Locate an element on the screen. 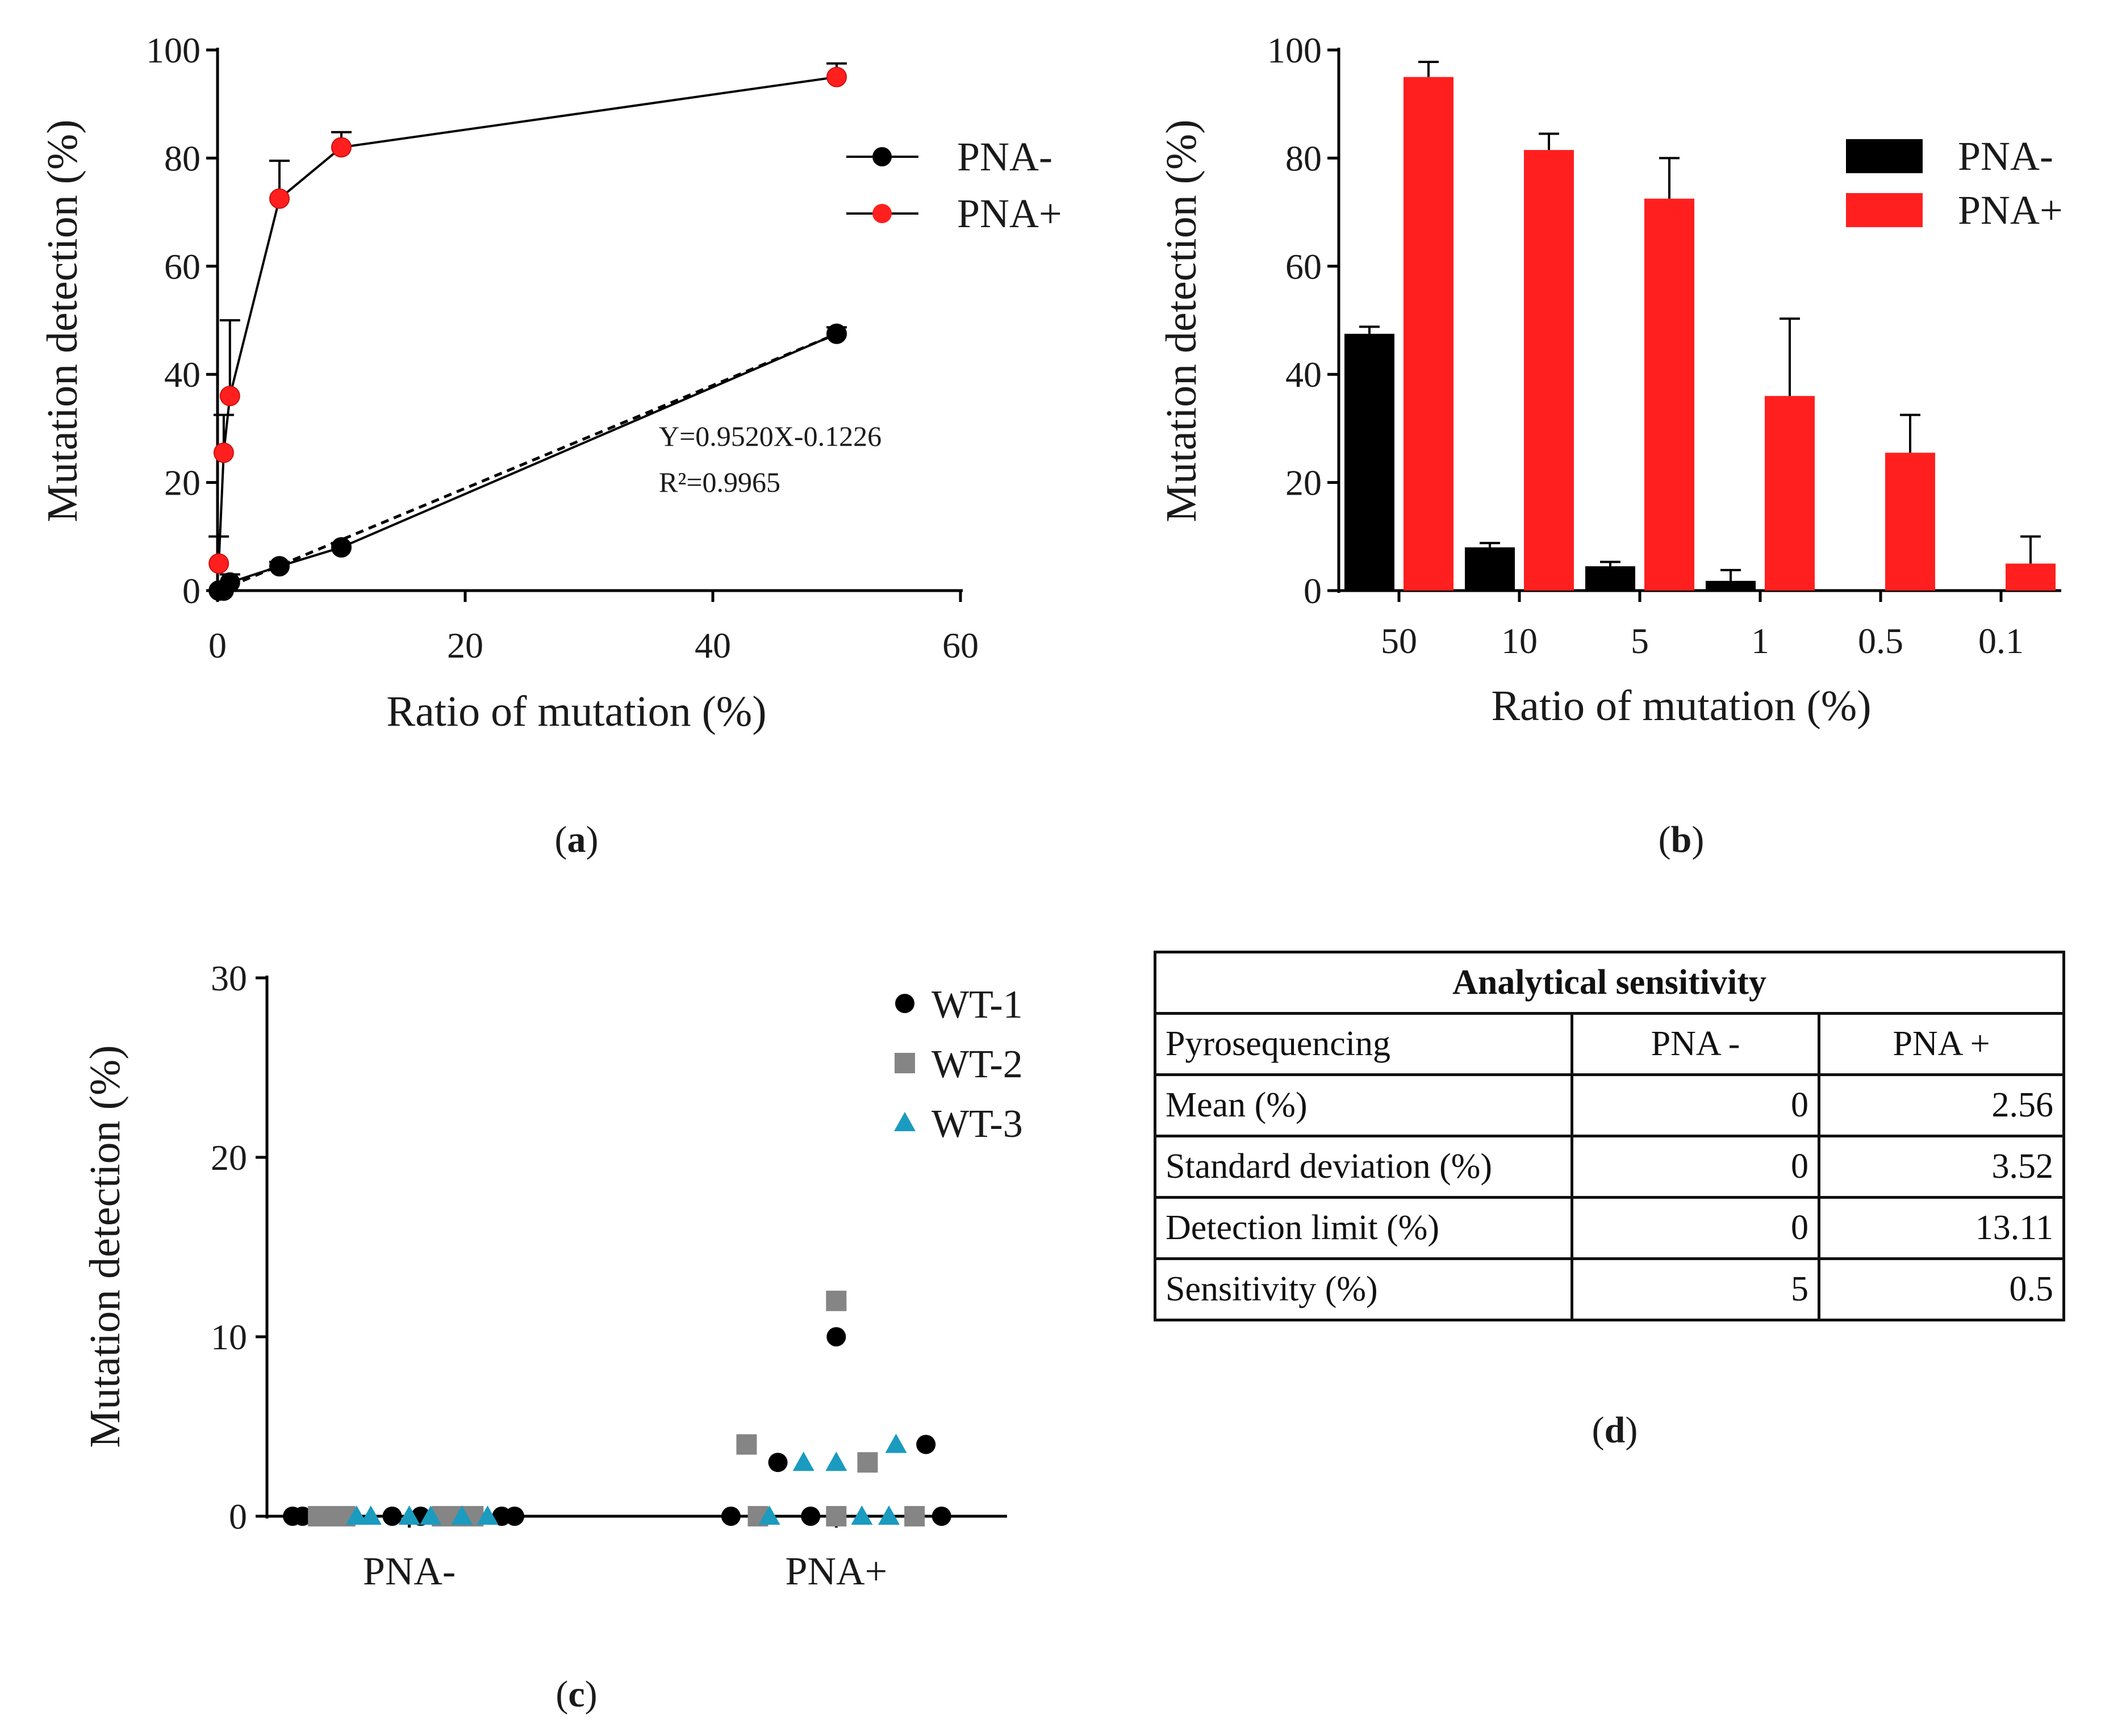 Image resolution: width=2101 pixels, height=1736 pixels. c-y-tick-label: 30 is located at coordinates (229, 978).